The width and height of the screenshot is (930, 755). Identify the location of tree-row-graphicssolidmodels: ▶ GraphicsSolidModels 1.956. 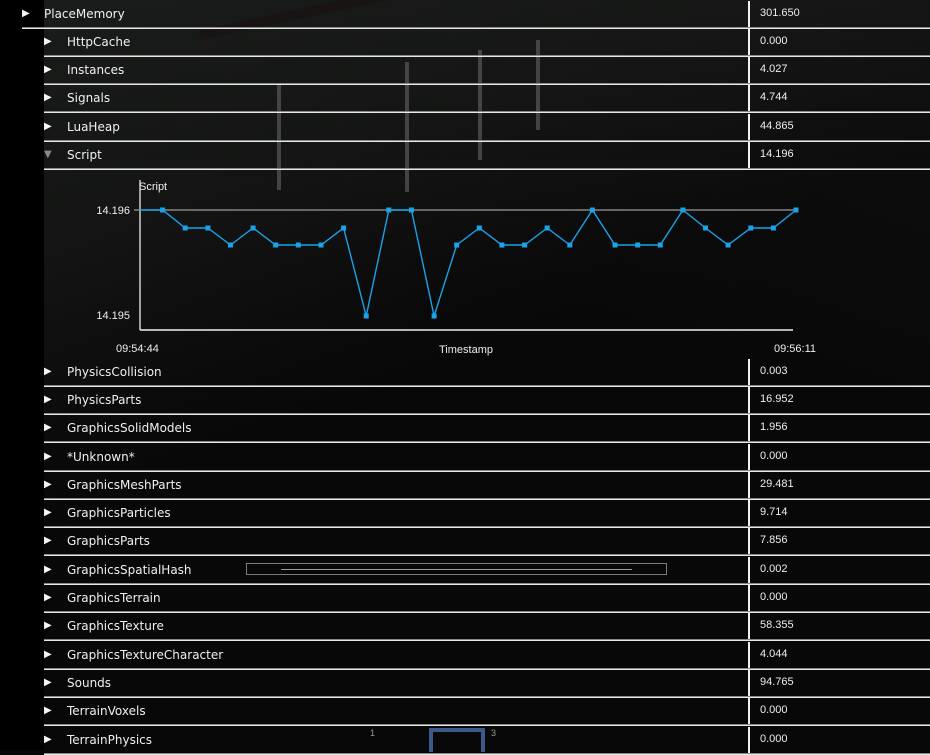
(487, 429).